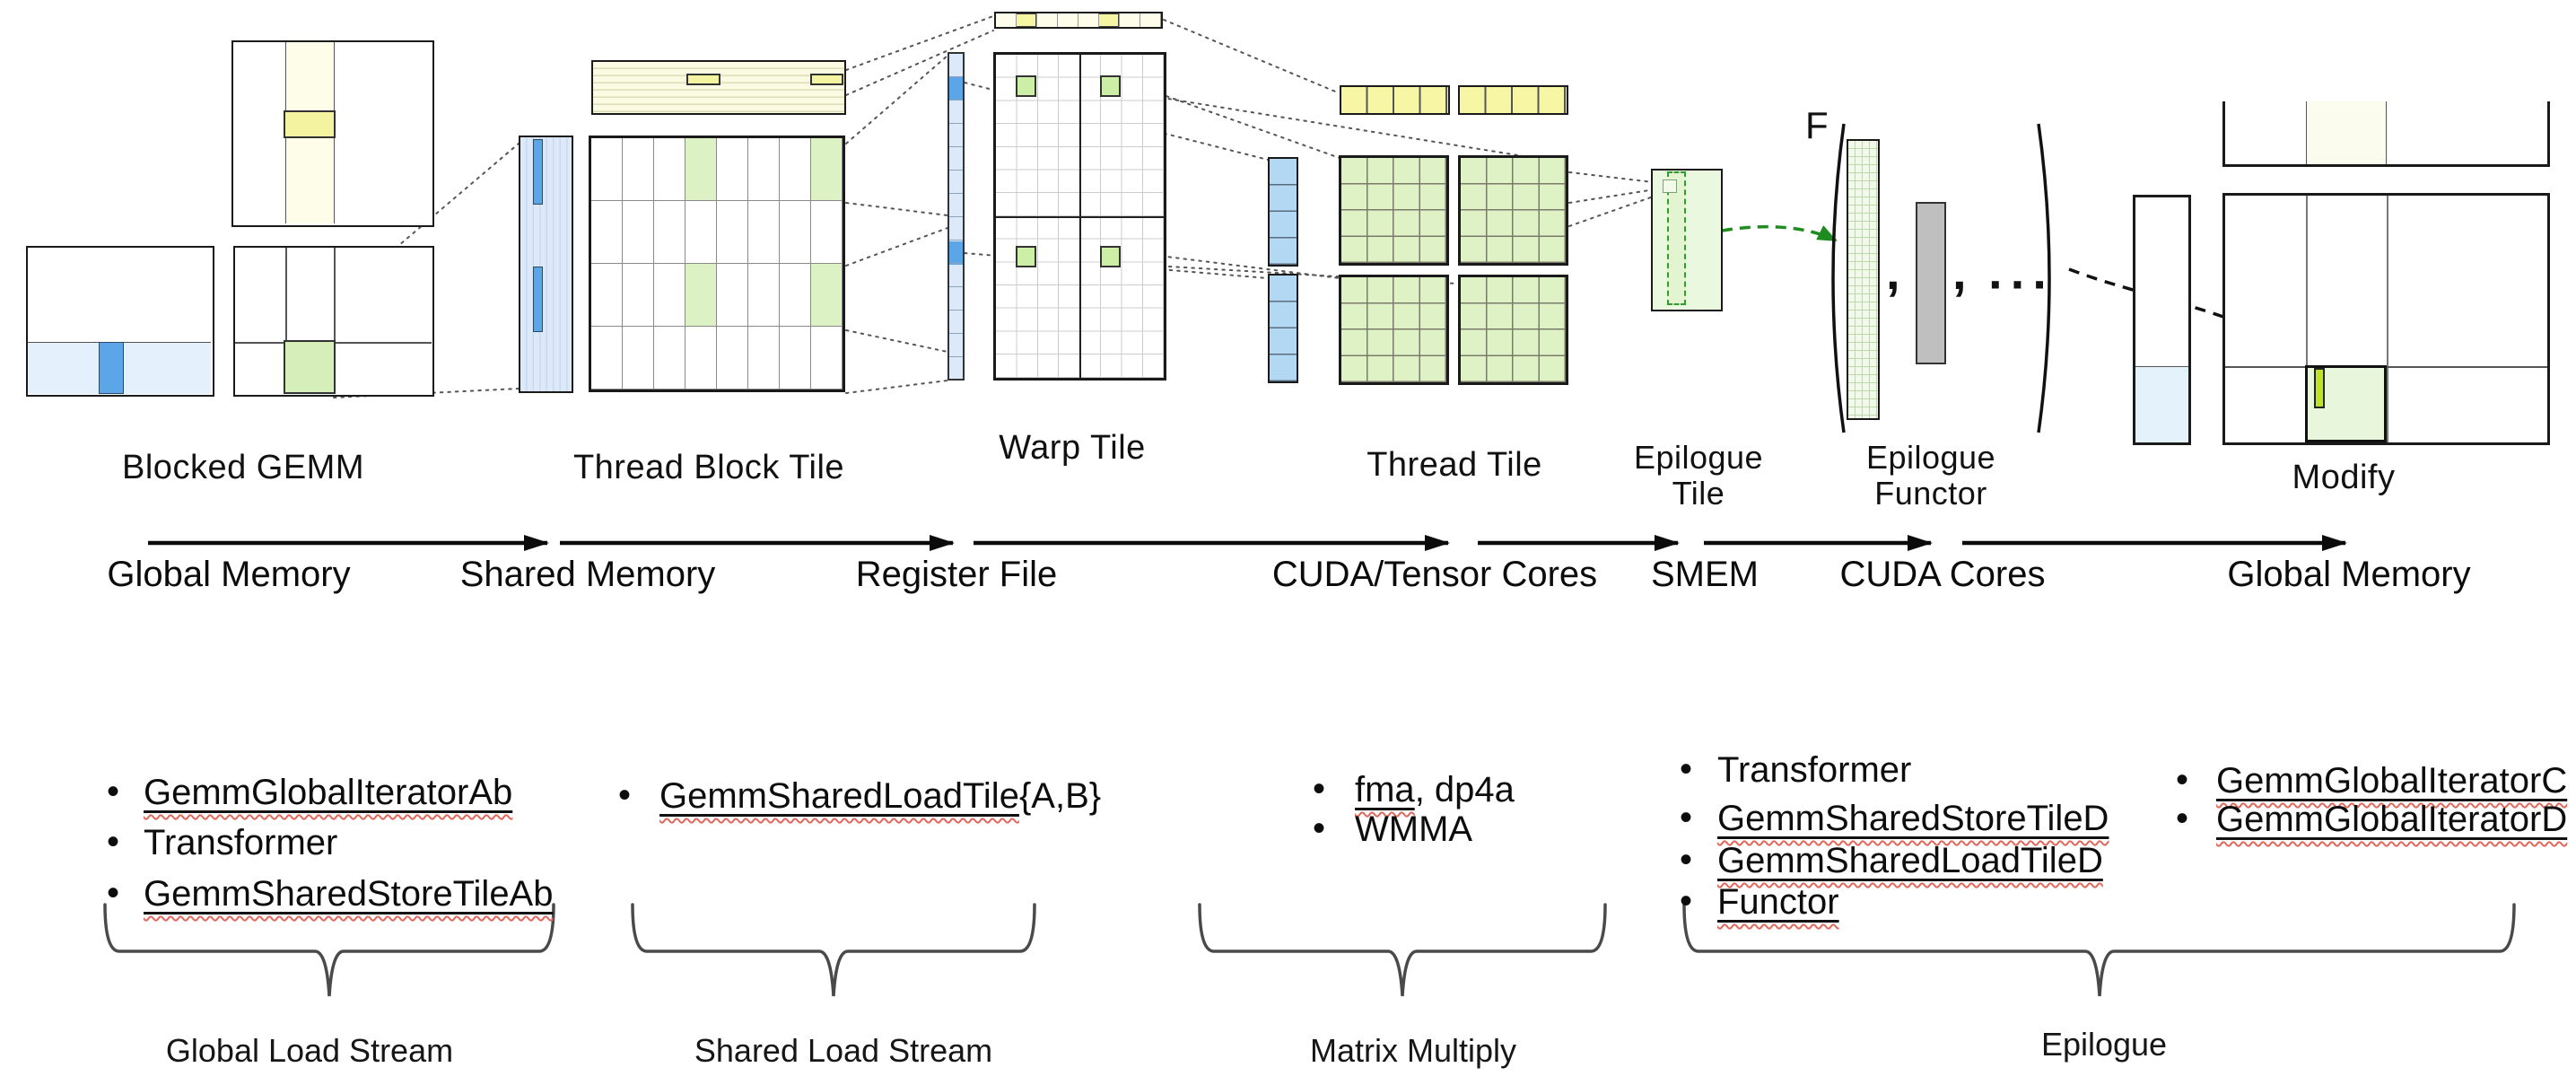  What do you see at coordinates (1893, 271) in the screenshot?
I see `functor-comma-1: ,` at bounding box center [1893, 271].